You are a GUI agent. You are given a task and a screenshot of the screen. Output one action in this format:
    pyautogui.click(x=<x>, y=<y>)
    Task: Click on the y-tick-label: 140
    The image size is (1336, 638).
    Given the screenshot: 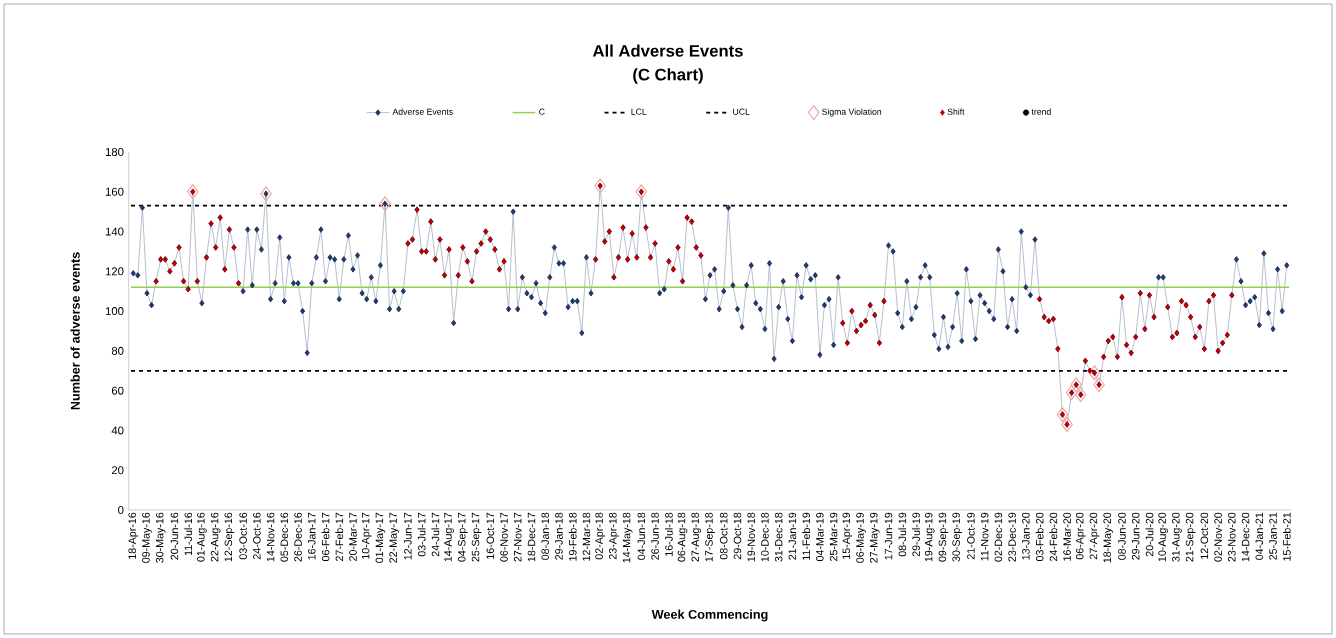 What is the action you would take?
    pyautogui.click(x=114, y=231)
    